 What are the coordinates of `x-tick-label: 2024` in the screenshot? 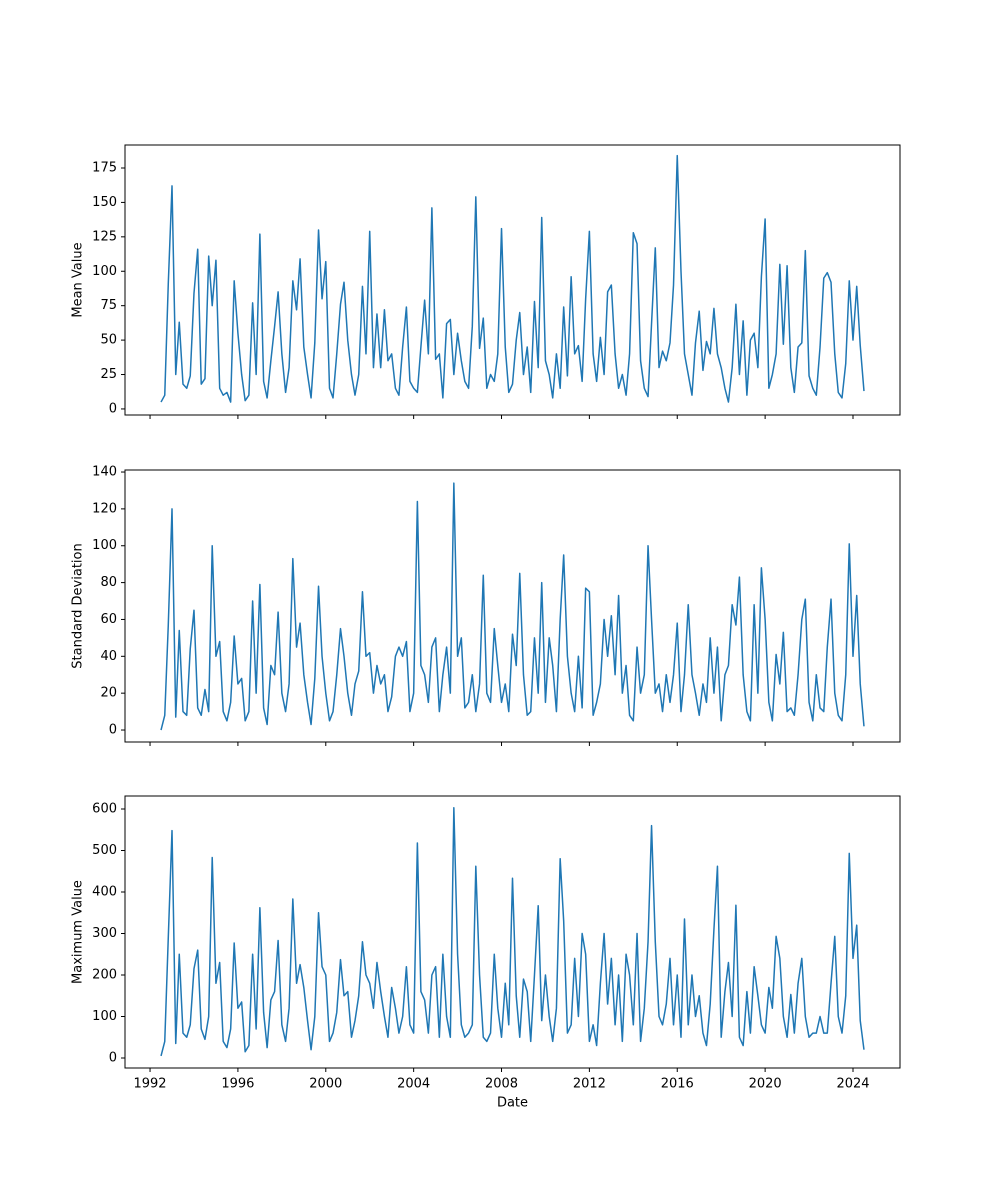 It's located at (852, 1084).